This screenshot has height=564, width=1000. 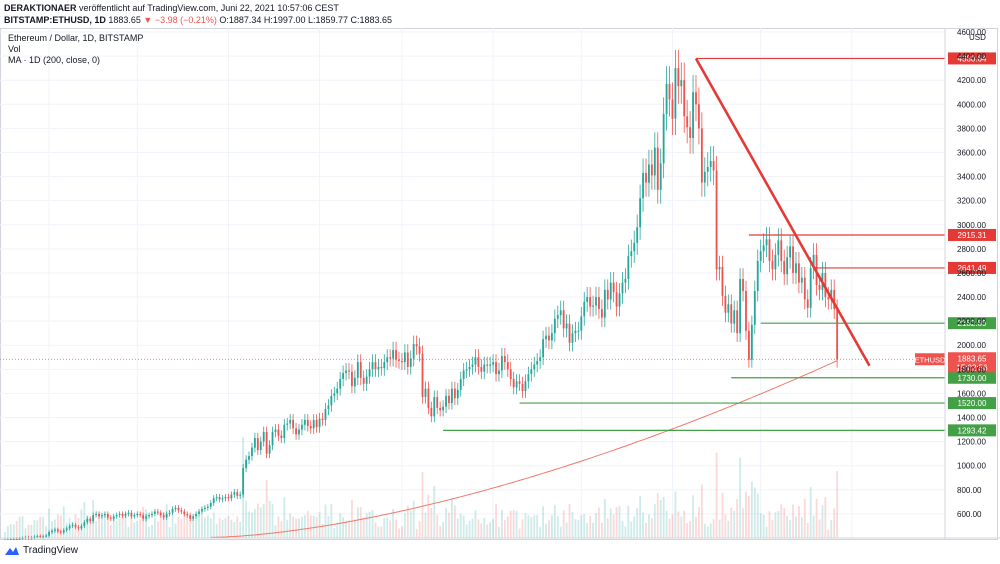 What do you see at coordinates (500, 538) in the screenshot?
I see `time-axis: NovDez2021FebMrzAprMaiJunJulAug` at bounding box center [500, 538].